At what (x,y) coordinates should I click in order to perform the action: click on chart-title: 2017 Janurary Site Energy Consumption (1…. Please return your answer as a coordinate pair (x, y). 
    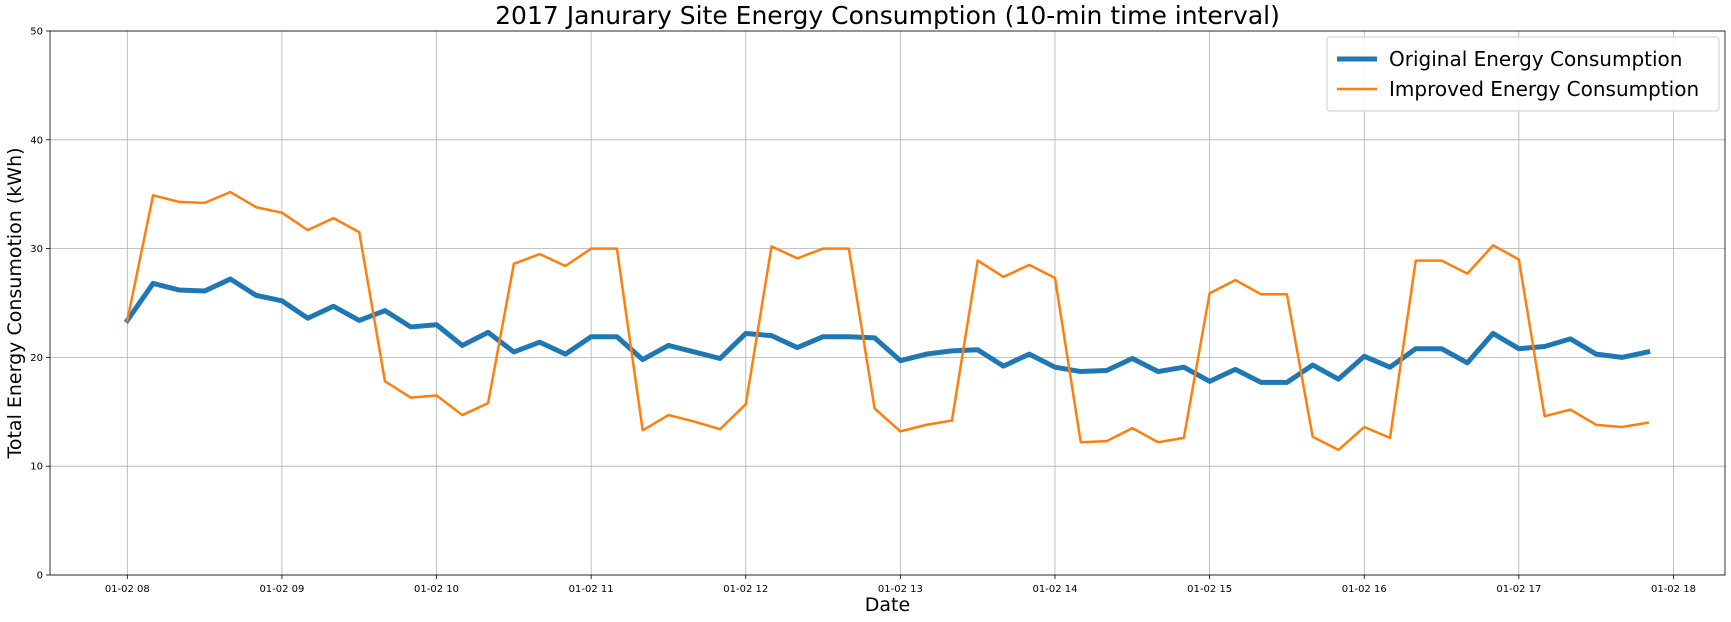
    Looking at the image, I should click on (887, 15).